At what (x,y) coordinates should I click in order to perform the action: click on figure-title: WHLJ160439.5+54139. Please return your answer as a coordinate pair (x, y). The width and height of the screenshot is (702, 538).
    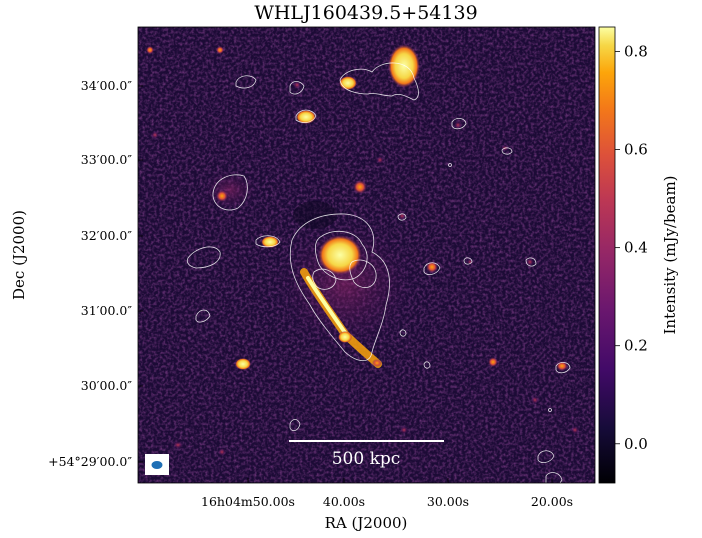
    Looking at the image, I should click on (365, 13).